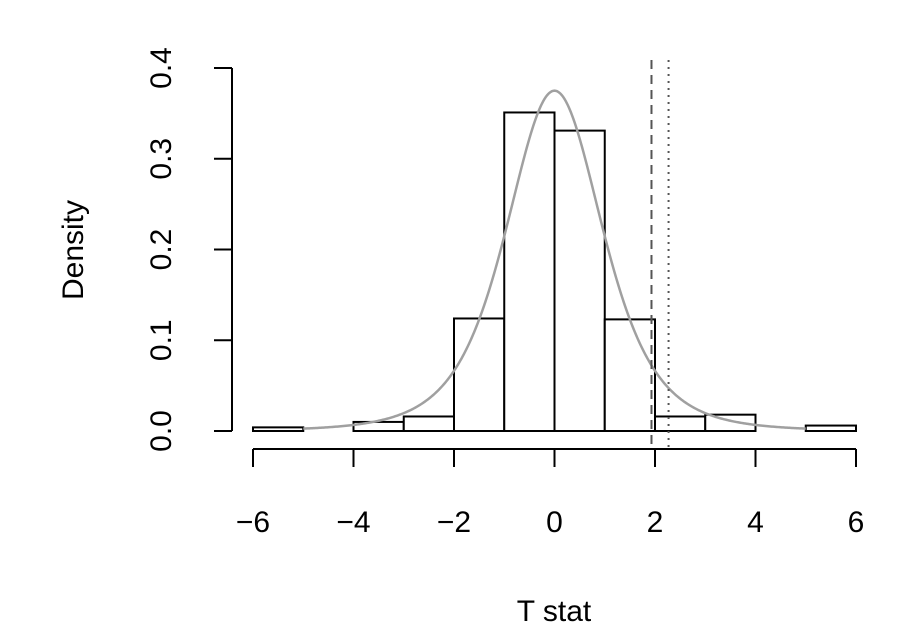  Describe the element at coordinates (161, 340) in the screenshot. I see `y-tick-label: 0.1` at that location.